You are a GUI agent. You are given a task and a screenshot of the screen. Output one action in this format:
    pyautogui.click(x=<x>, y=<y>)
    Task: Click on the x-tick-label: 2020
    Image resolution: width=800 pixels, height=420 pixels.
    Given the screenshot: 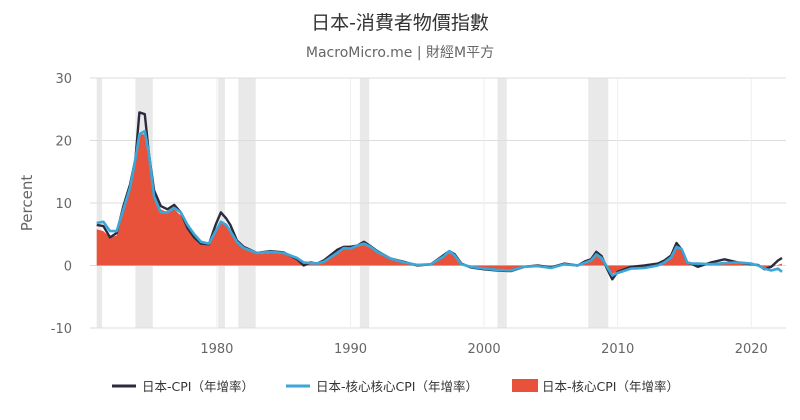 What is the action you would take?
    pyautogui.click(x=751, y=349)
    